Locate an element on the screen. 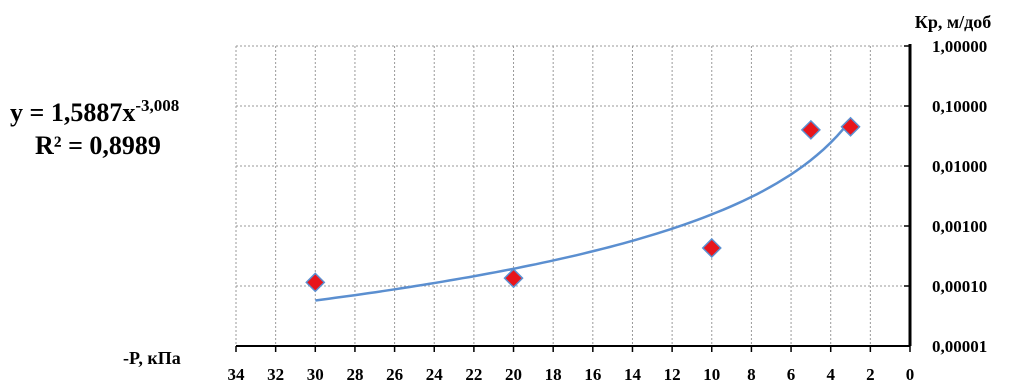 This screenshot has width=1019, height=389. x-tick-label: 8 is located at coordinates (751, 374).